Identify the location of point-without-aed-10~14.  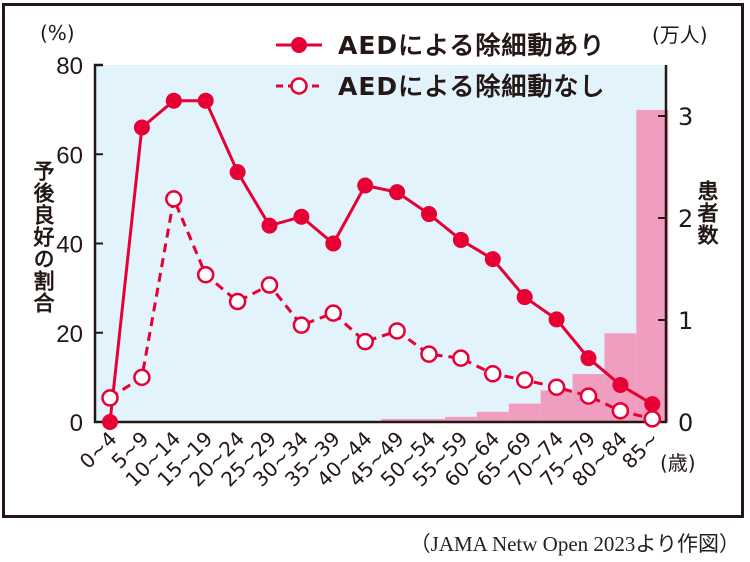
(174, 199).